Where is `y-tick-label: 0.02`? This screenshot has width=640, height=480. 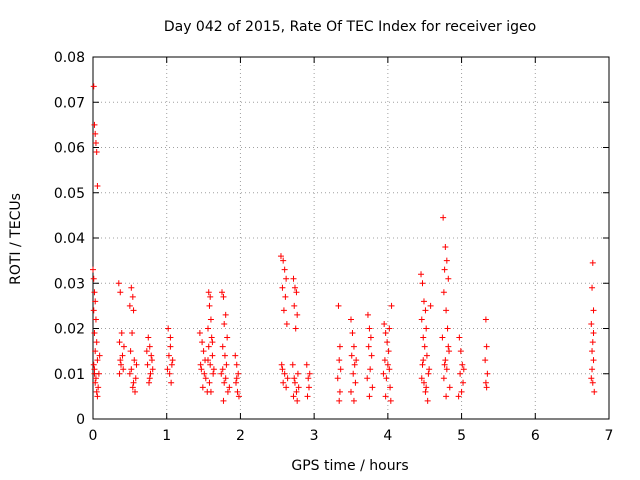 y-tick-label: 0.02 is located at coordinates (69, 330).